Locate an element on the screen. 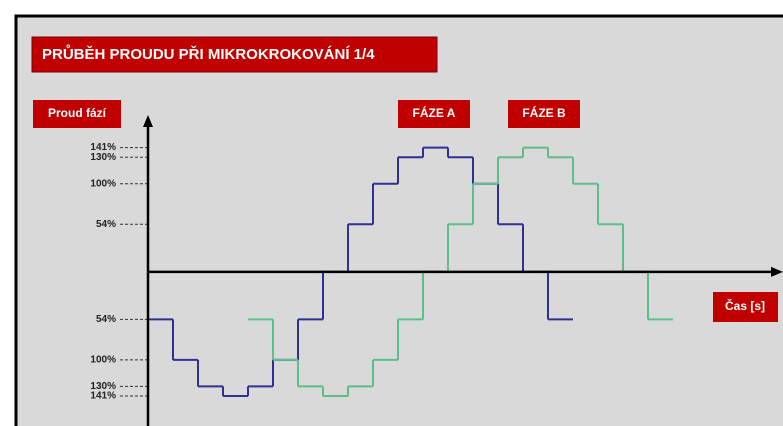 The height and width of the screenshot is (426, 783). x-axis-label: Čas [s] is located at coordinates (745, 305).